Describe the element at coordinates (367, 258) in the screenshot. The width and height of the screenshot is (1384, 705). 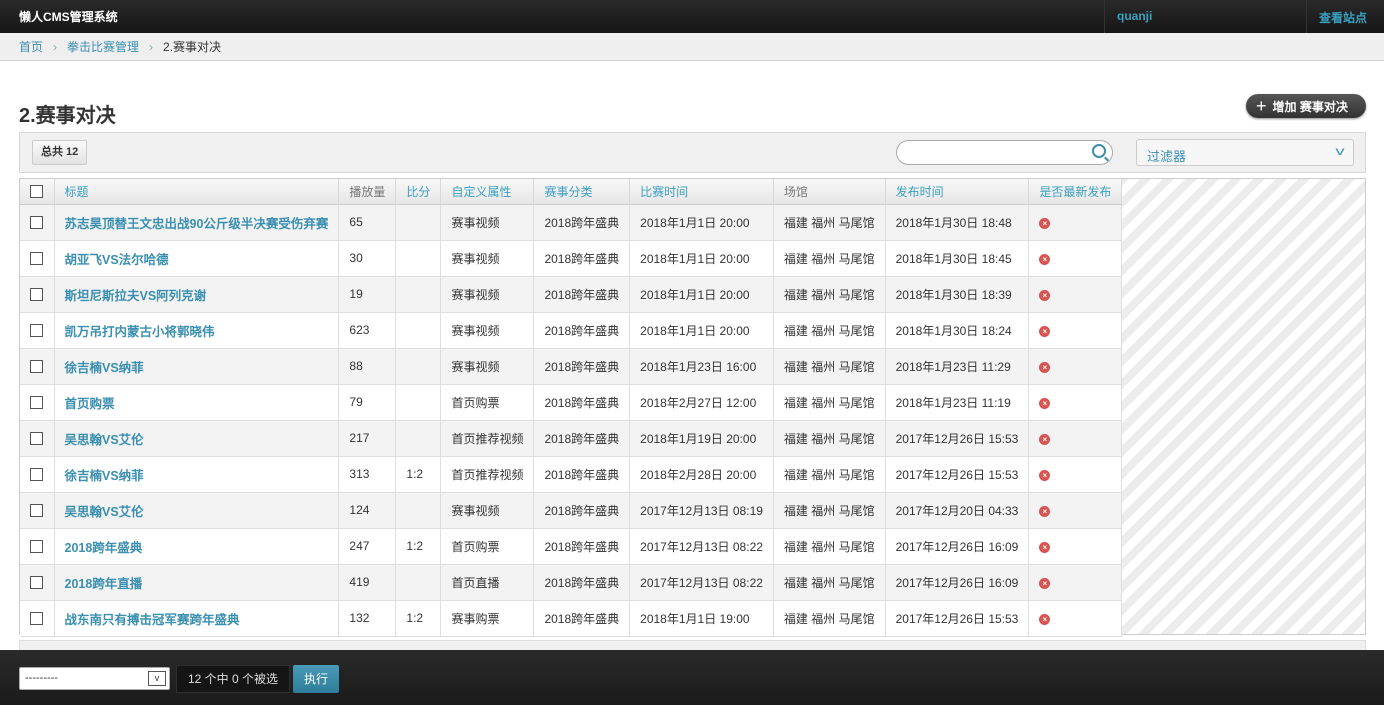
I see `table-cell: 30` at that location.